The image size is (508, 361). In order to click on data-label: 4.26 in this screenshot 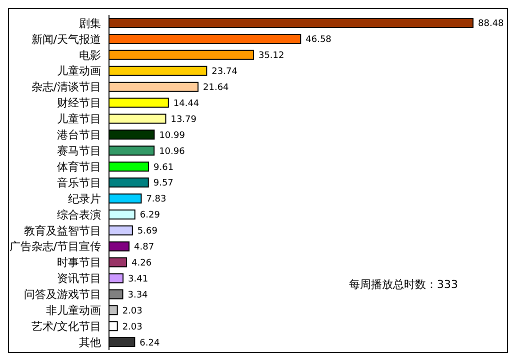, I will do `click(142, 263)`.